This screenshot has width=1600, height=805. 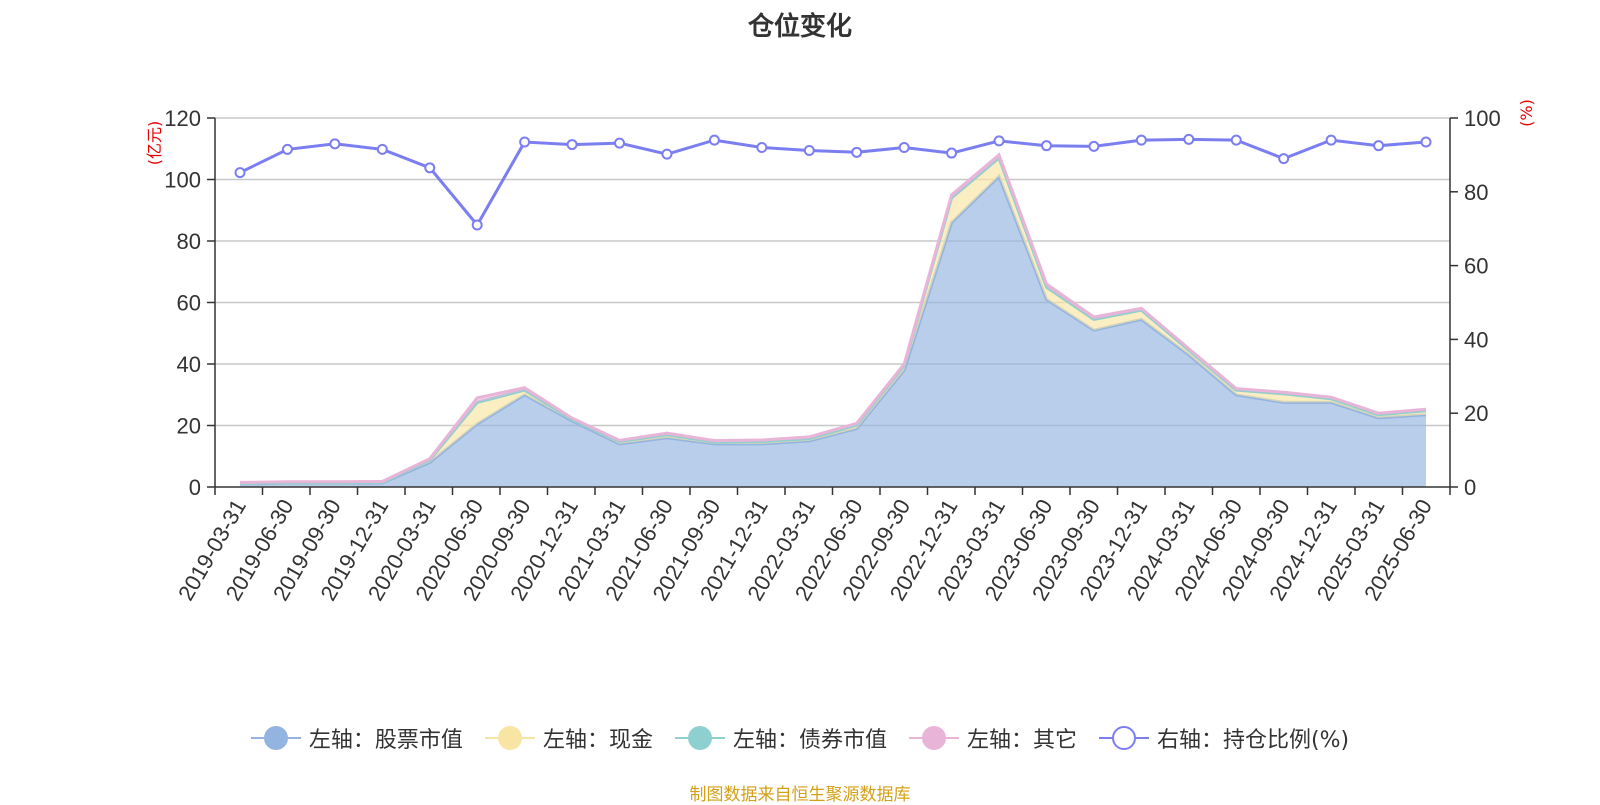 I want to click on right-tick-label: 0, so click(x=1470, y=487).